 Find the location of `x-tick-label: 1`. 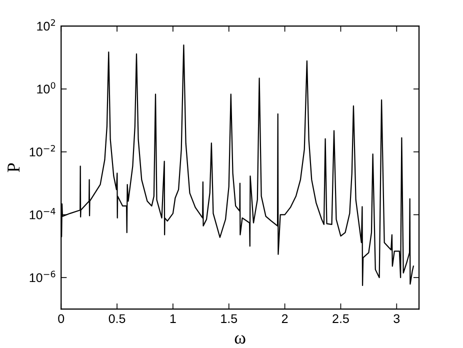

x-tick-label: 1 is located at coordinates (173, 318).